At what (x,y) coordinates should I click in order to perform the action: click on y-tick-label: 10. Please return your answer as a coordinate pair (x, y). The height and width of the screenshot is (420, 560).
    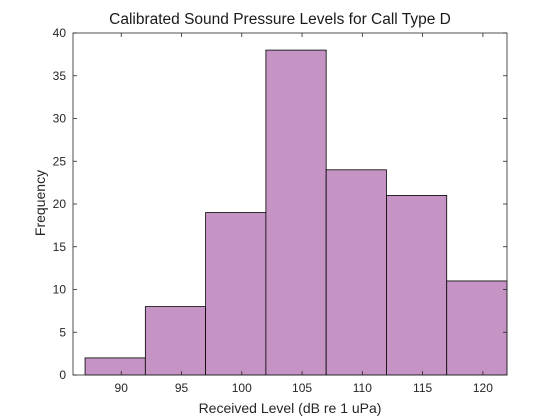
    Looking at the image, I should click on (60, 290).